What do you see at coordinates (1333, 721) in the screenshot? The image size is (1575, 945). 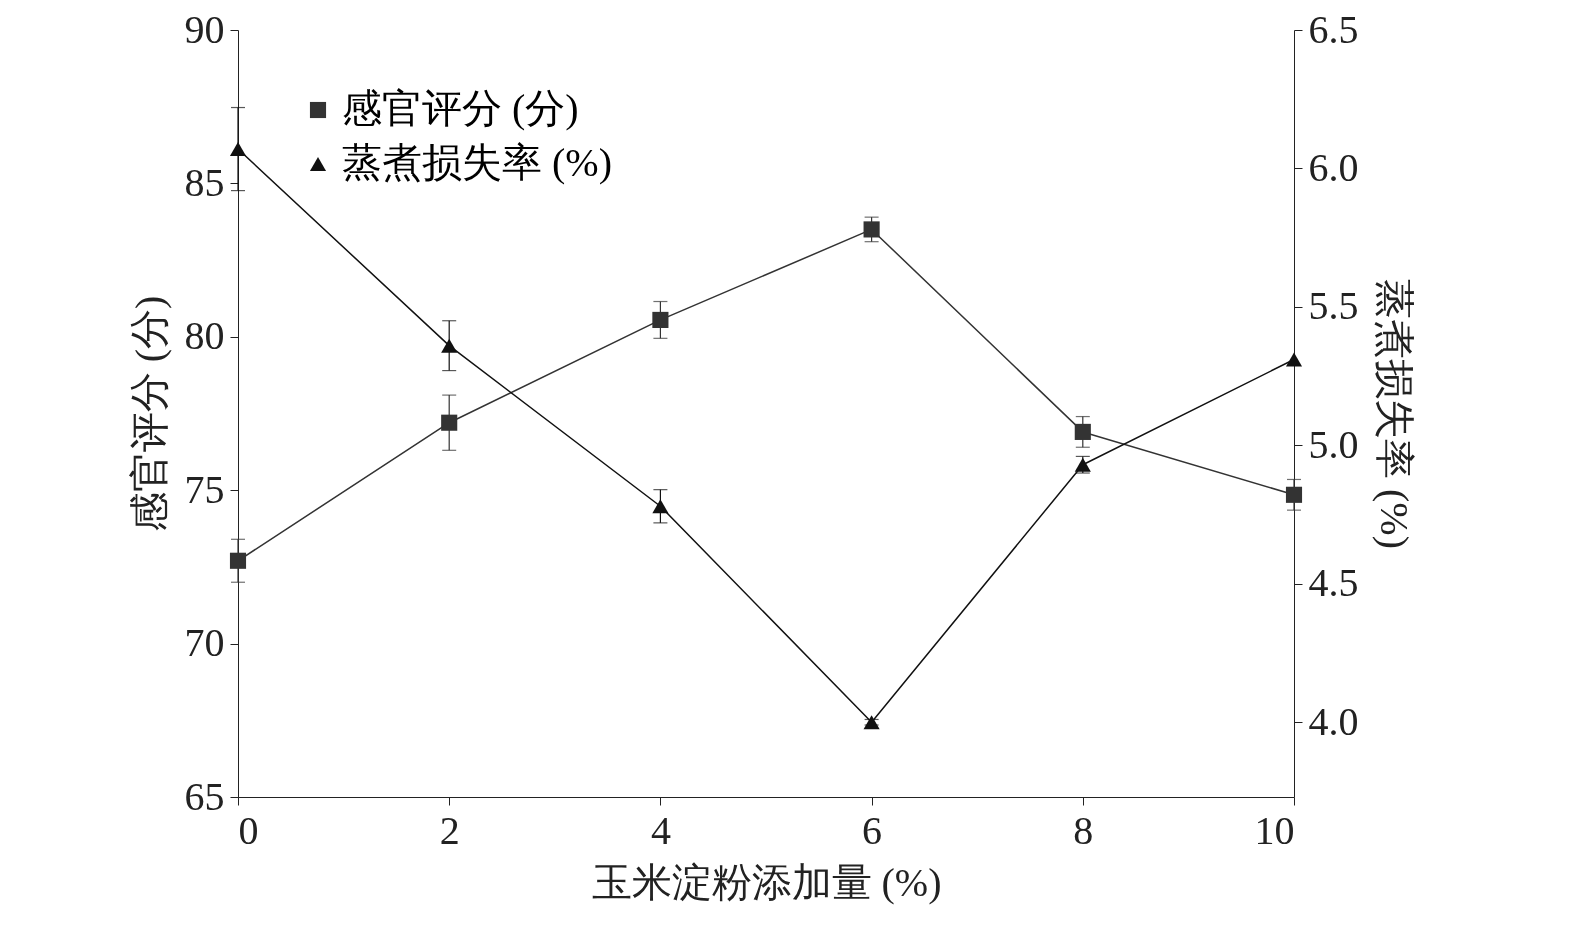 I see `y2-tick-label: 4.0` at bounding box center [1333, 721].